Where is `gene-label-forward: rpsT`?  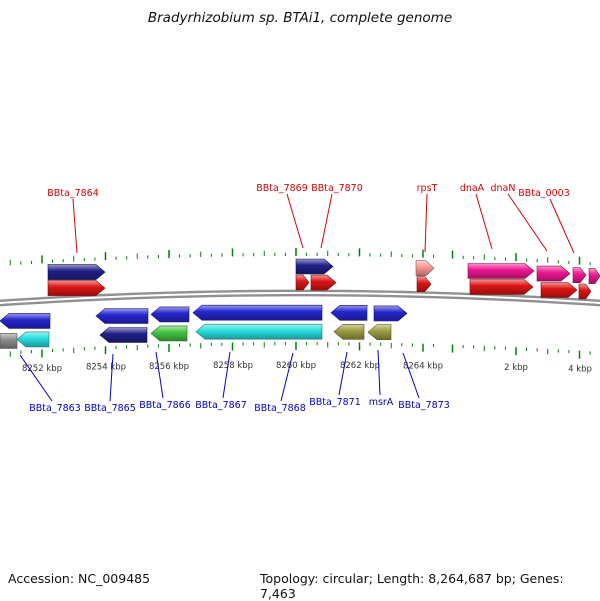 gene-label-forward: rpsT is located at coordinates (427, 188).